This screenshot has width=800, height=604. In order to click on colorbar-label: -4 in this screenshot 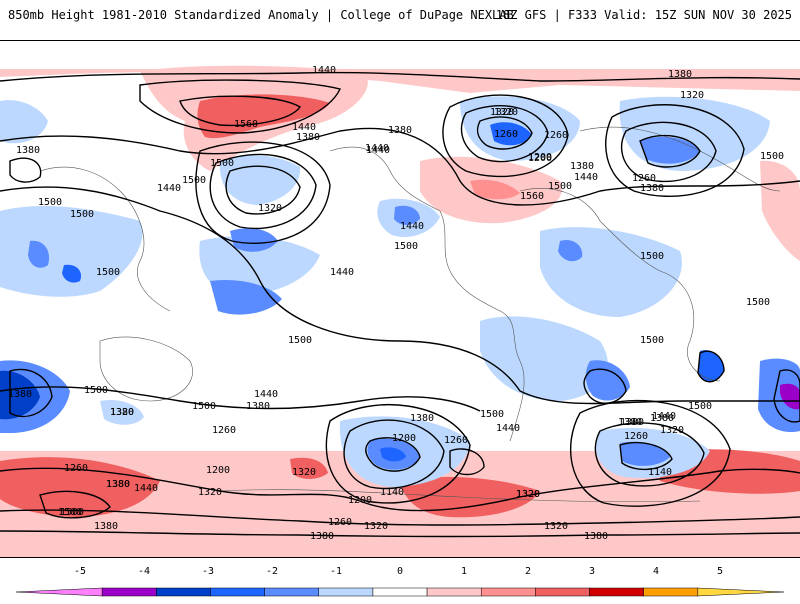, I will do `click(144, 571)`.